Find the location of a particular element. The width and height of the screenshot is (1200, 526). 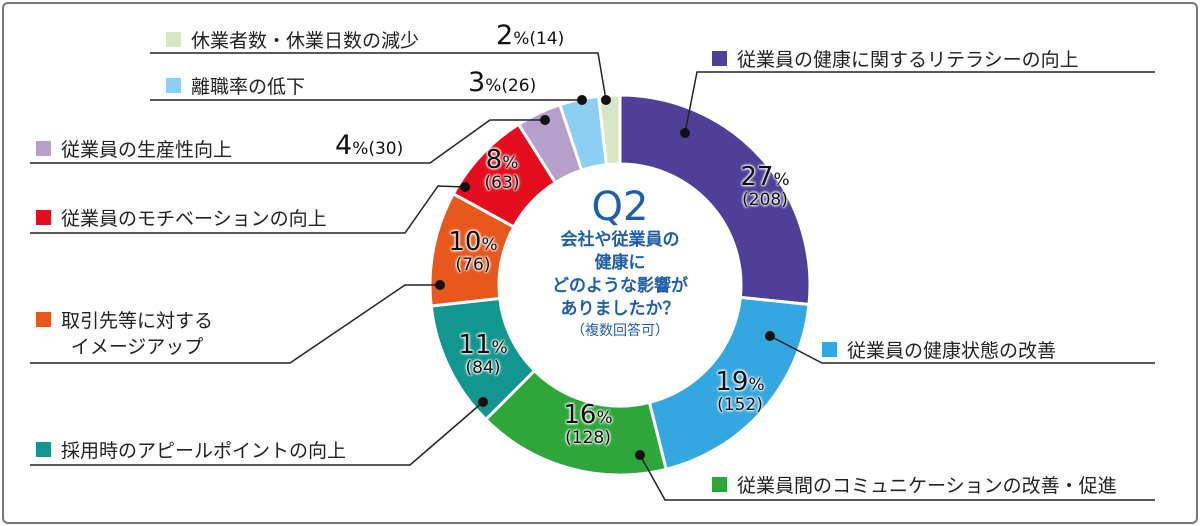

center-question: 会社や従業員の 健康に どのような影響が ありましたか？ is located at coordinates (620, 275).